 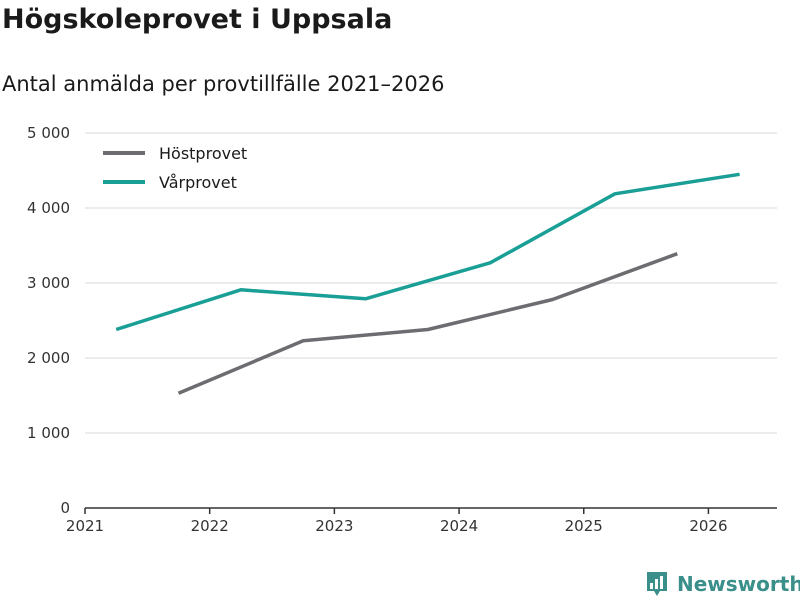 I want to click on y-tick-label: 2 000, so click(x=48, y=358).